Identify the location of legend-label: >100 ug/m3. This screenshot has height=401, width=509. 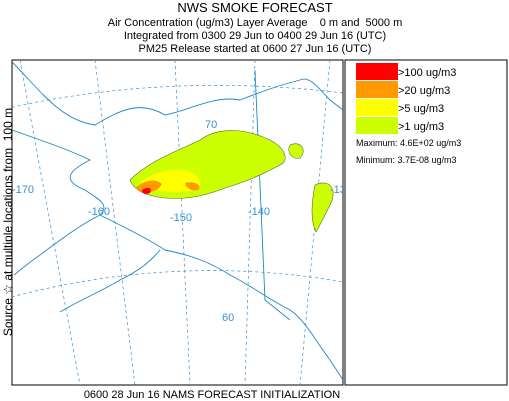
(427, 73).